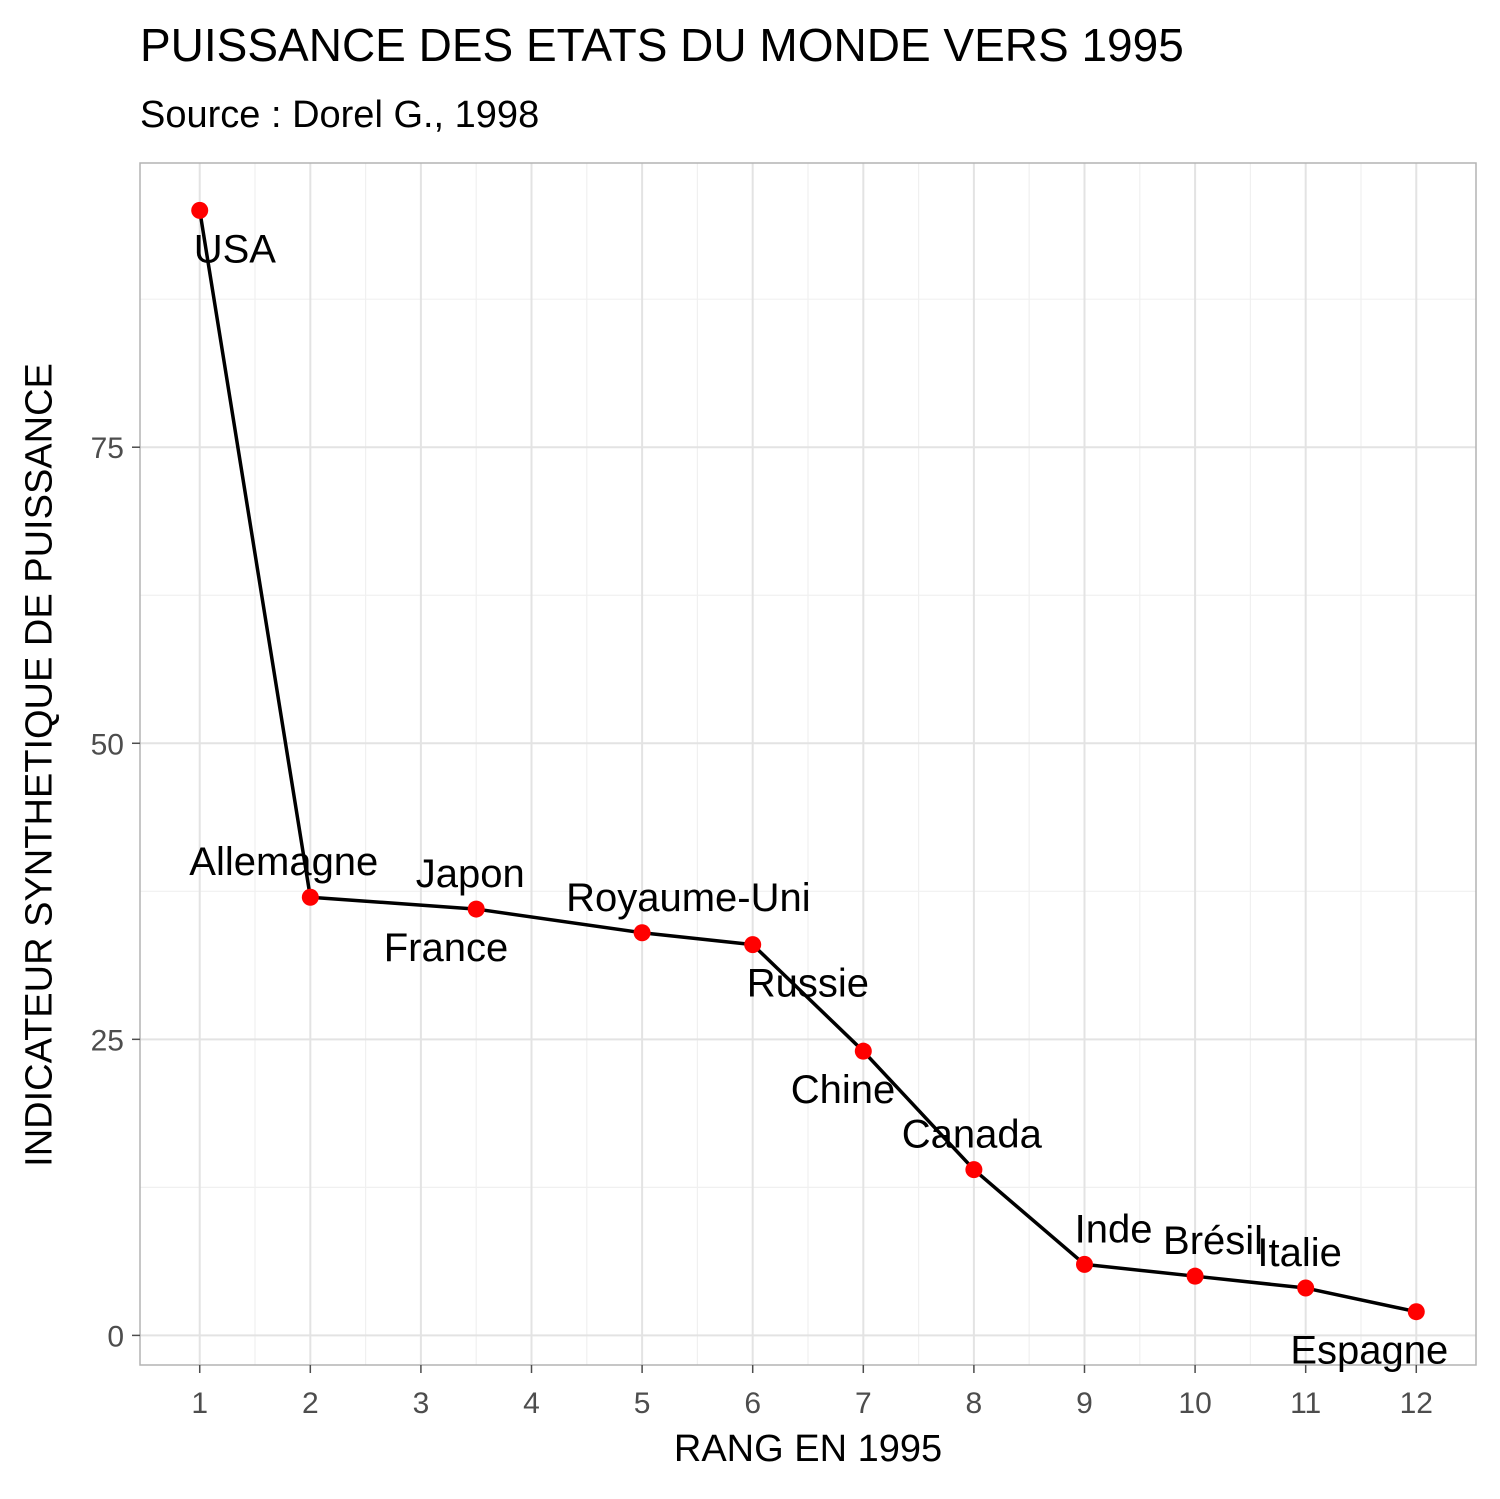  What do you see at coordinates (107, 744) in the screenshot?
I see `y-tick-label: 50` at bounding box center [107, 744].